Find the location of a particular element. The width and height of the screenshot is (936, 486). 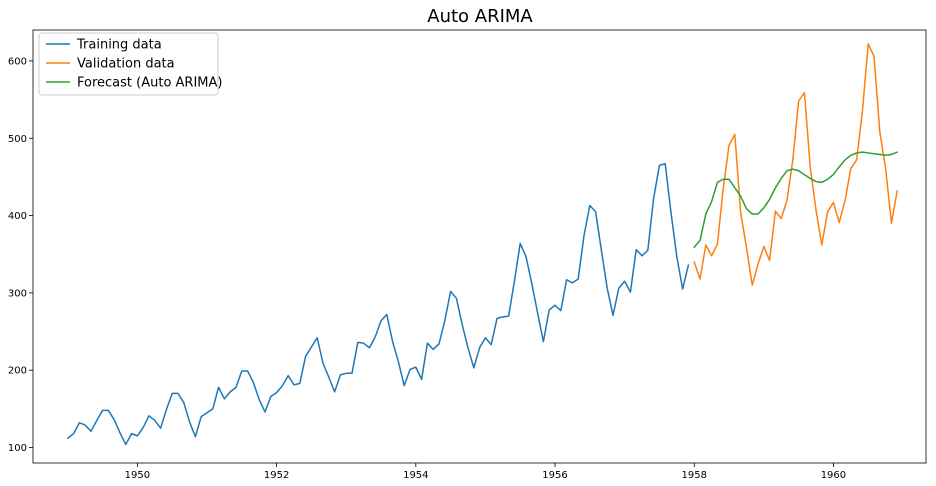

x-tick-label: 1952 is located at coordinates (276, 475).